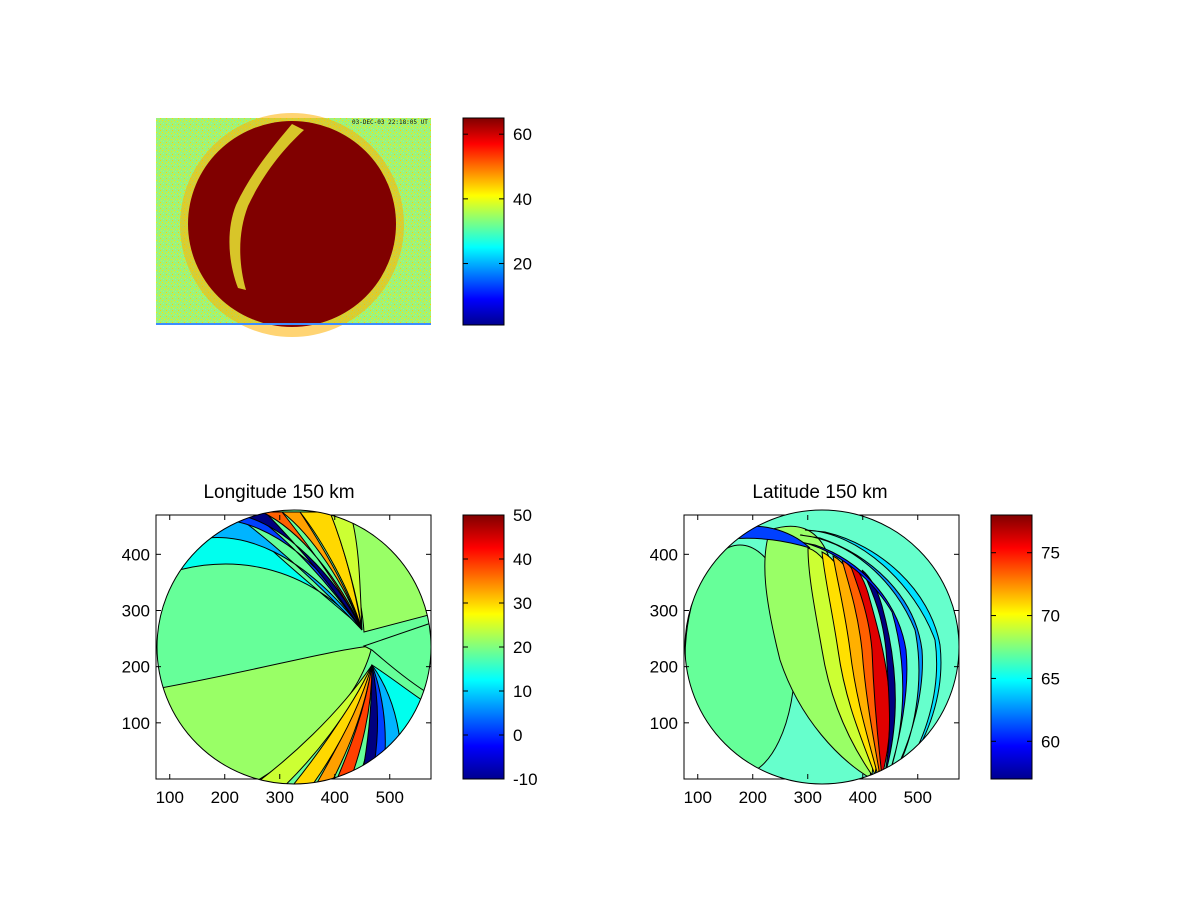 The height and width of the screenshot is (900, 1200). Describe the element at coordinates (1050, 678) in the screenshot. I see `colorbar-latitude-tick-label: 65` at that location.